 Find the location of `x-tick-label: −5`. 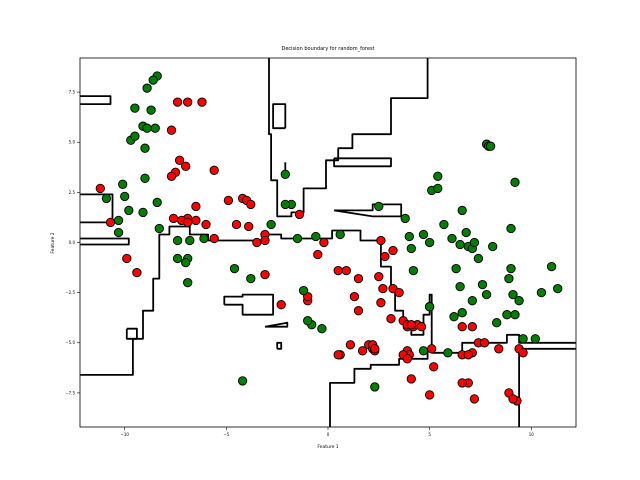

x-tick-label: −5 is located at coordinates (226, 434).